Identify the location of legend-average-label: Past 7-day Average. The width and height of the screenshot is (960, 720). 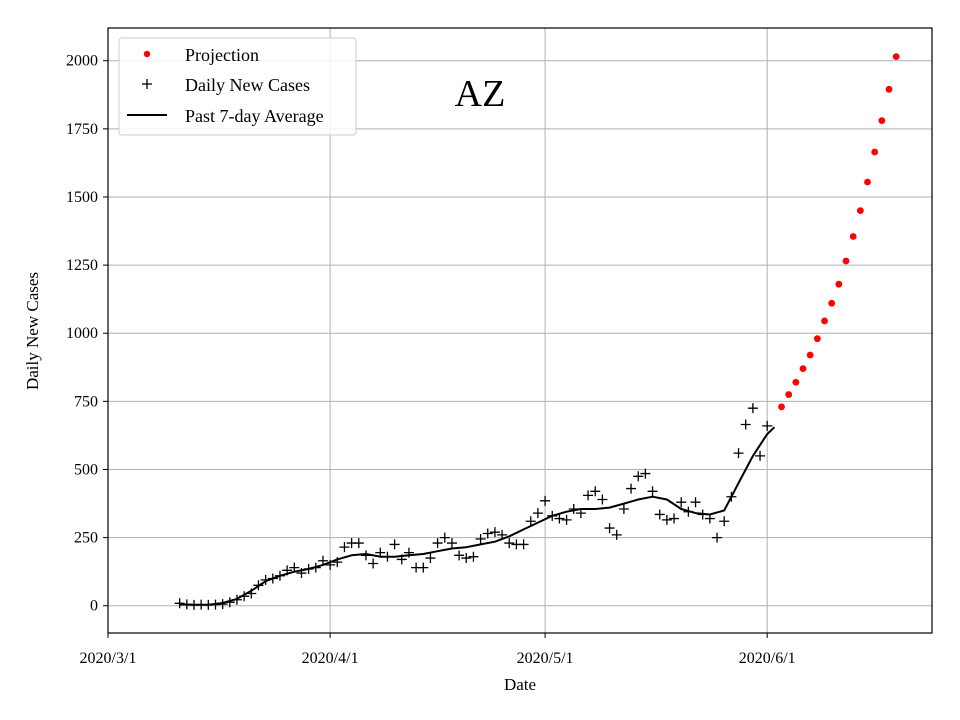
(254, 116).